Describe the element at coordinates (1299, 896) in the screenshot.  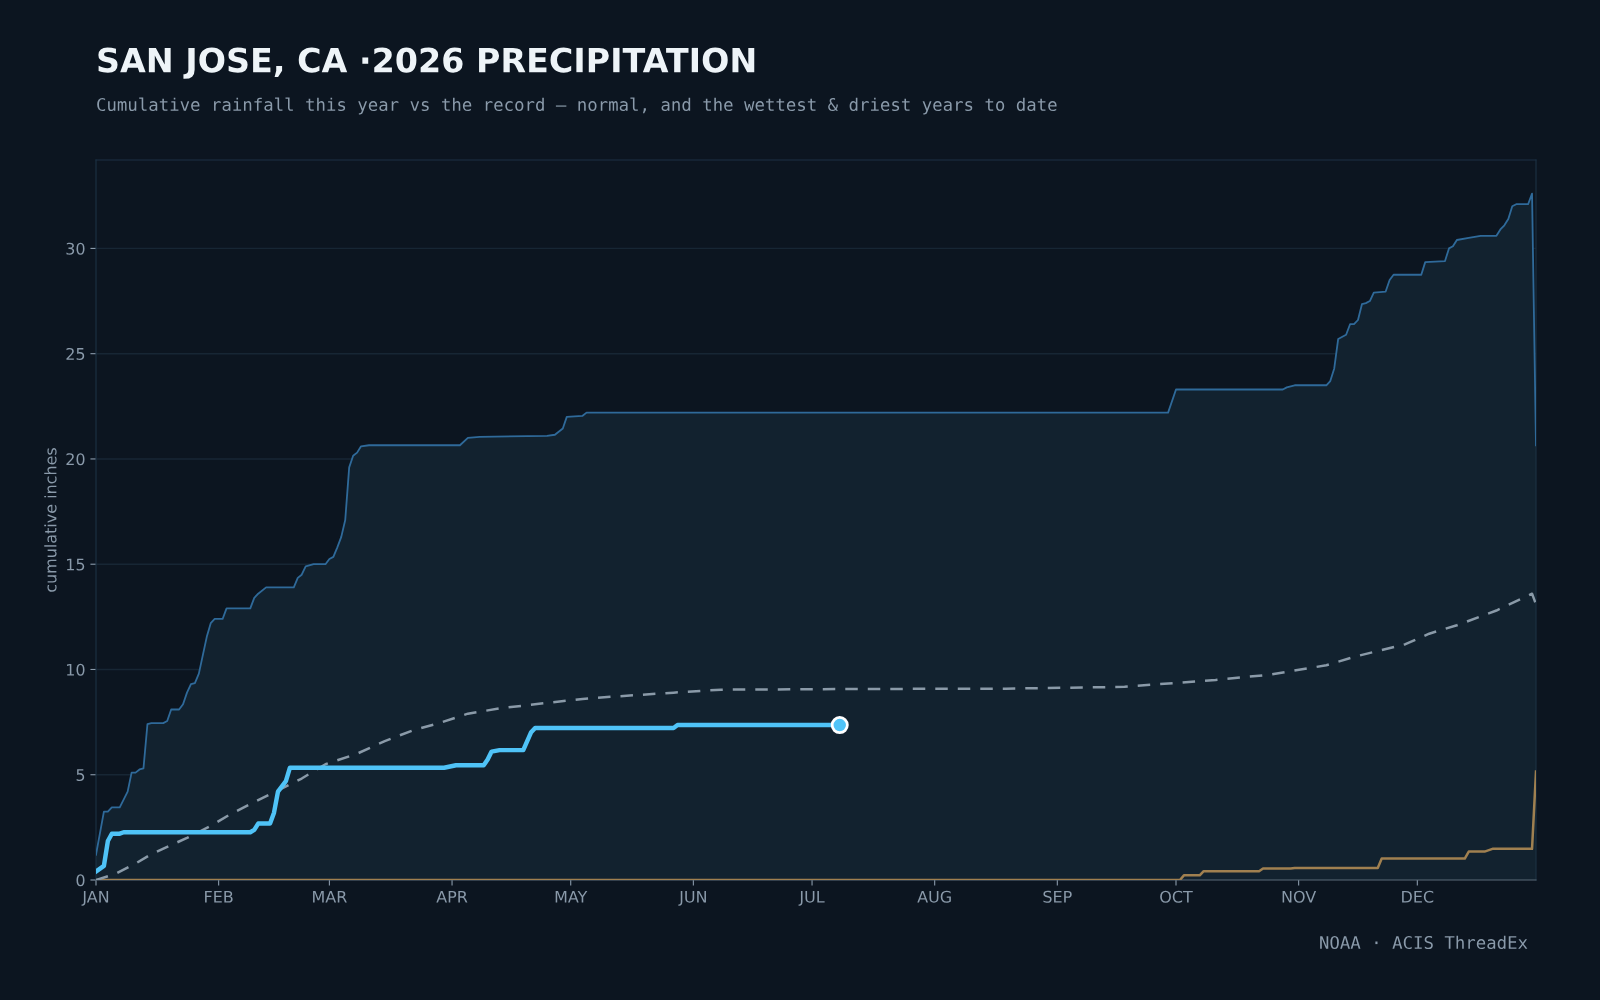
I see `x-tick-label: NOV` at that location.